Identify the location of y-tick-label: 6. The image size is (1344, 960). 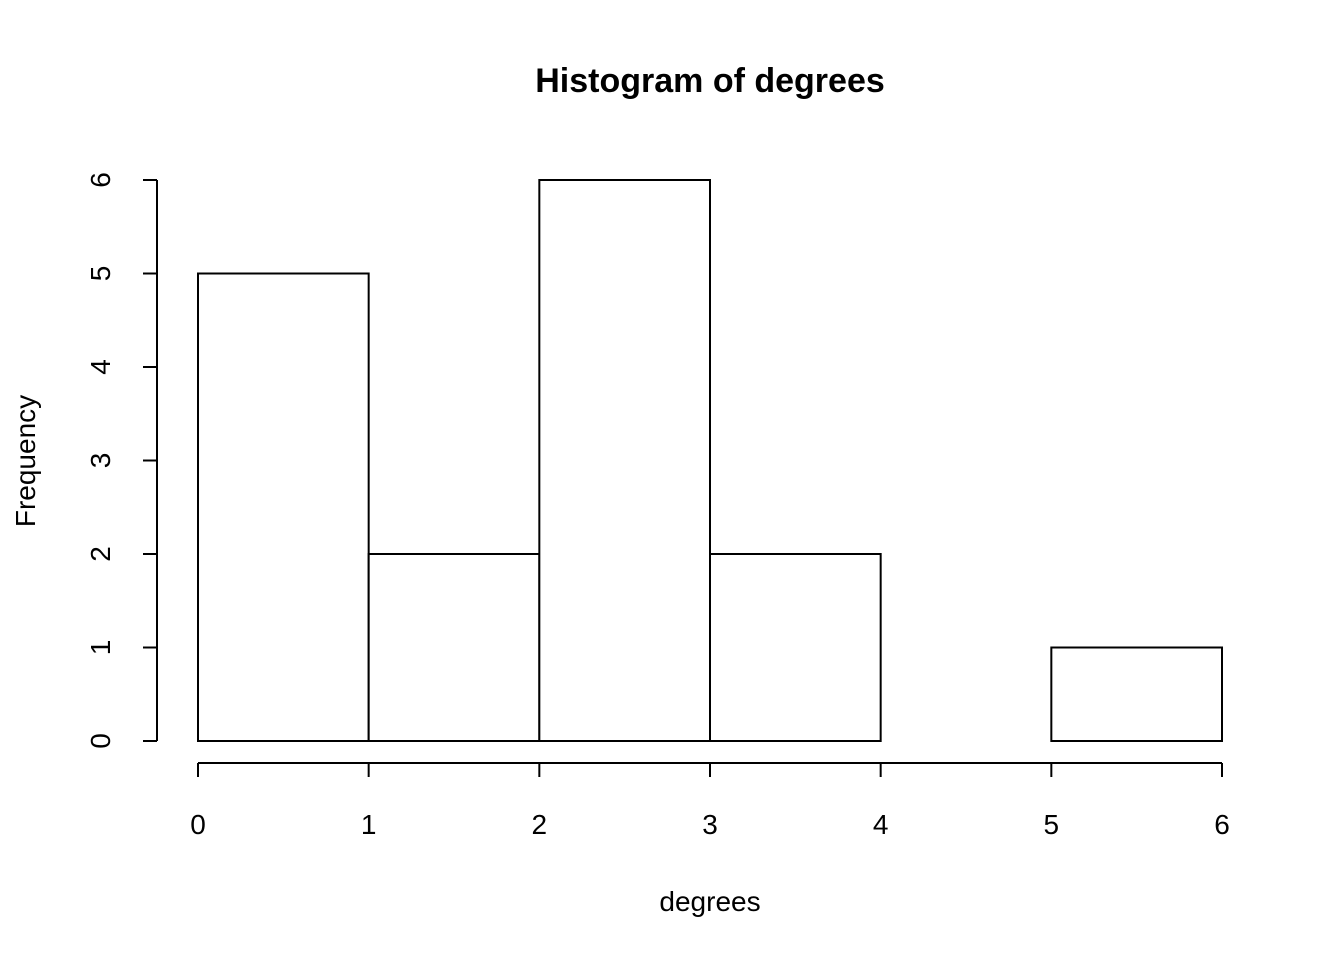
(100, 180).